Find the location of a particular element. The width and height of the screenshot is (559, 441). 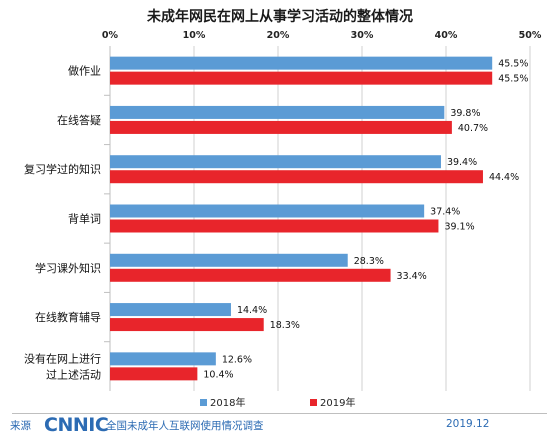

data-label: 33.4% is located at coordinates (412, 276).